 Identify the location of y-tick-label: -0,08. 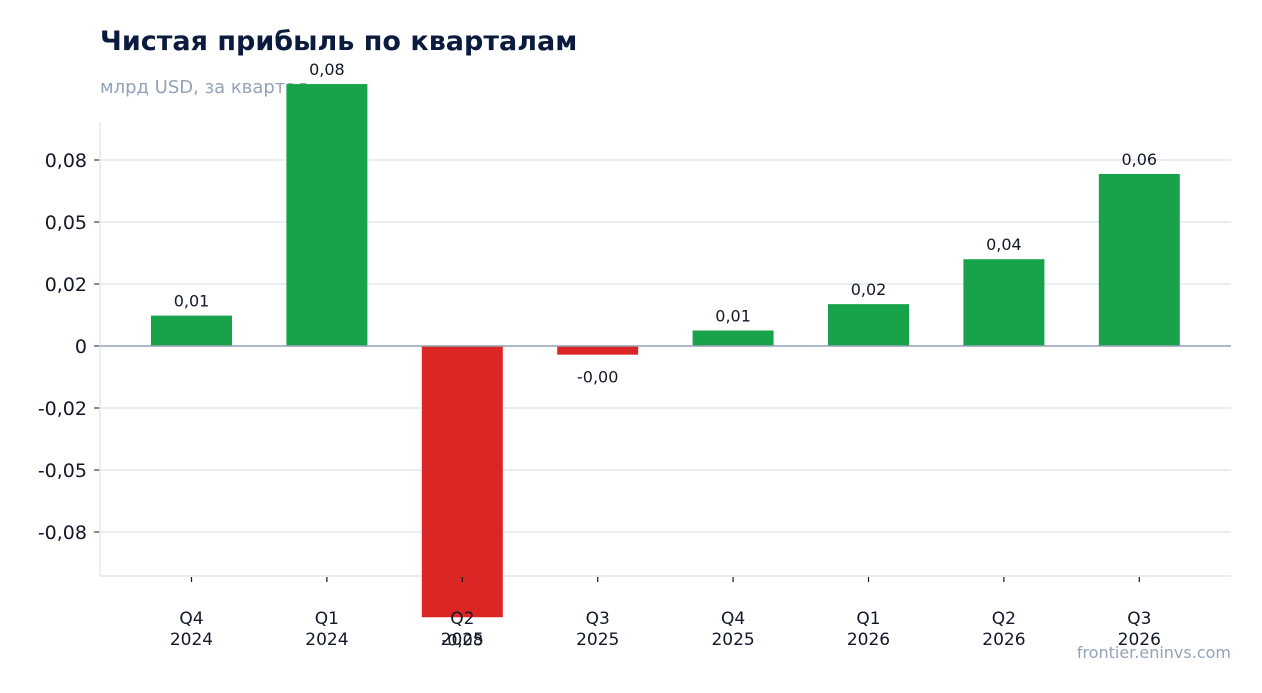
(62, 533).